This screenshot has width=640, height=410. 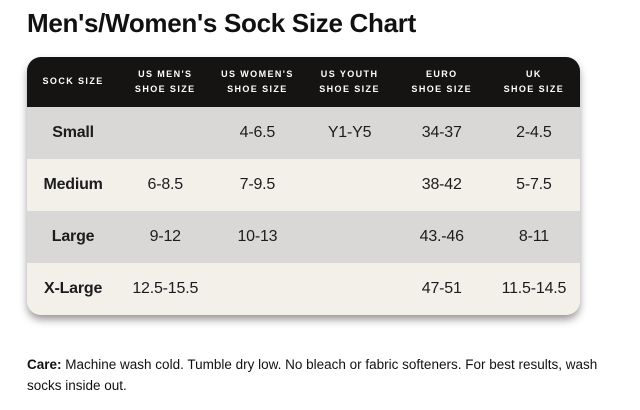 I want to click on column-header-euro: EURO SHOE SIZE, so click(x=442, y=81).